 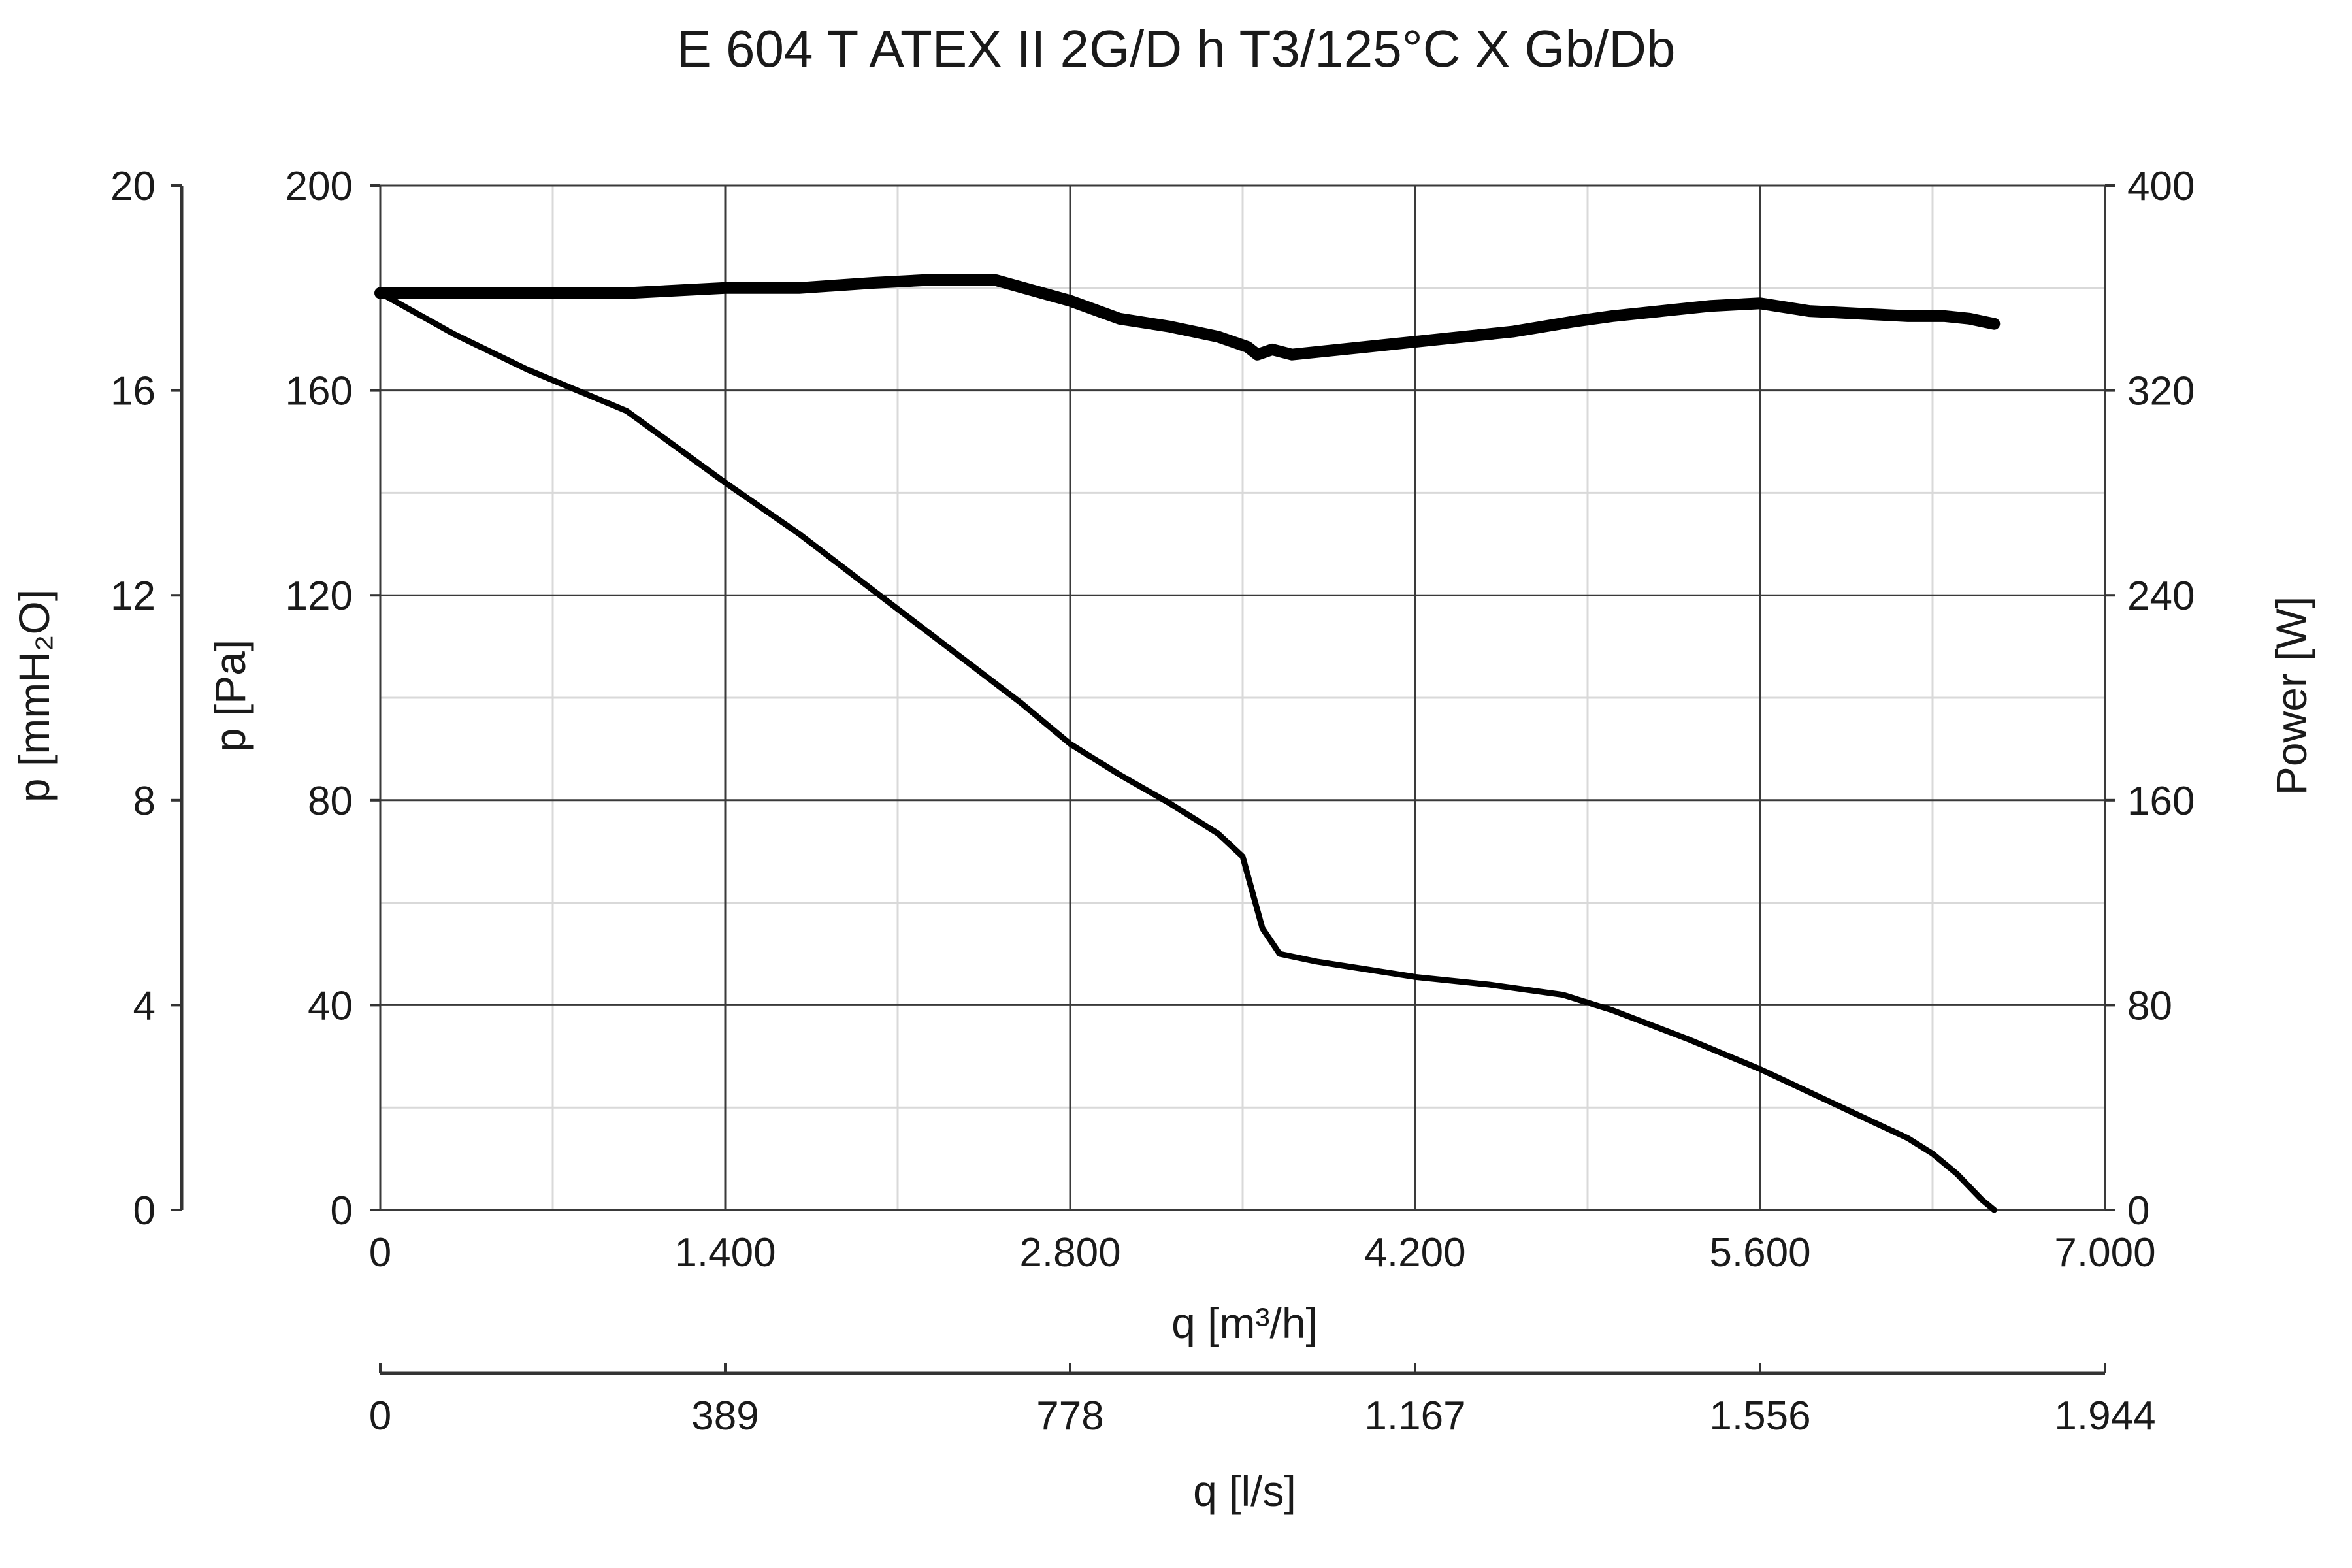 I want to click on y2-tick-label: 240, so click(x=2161, y=596).